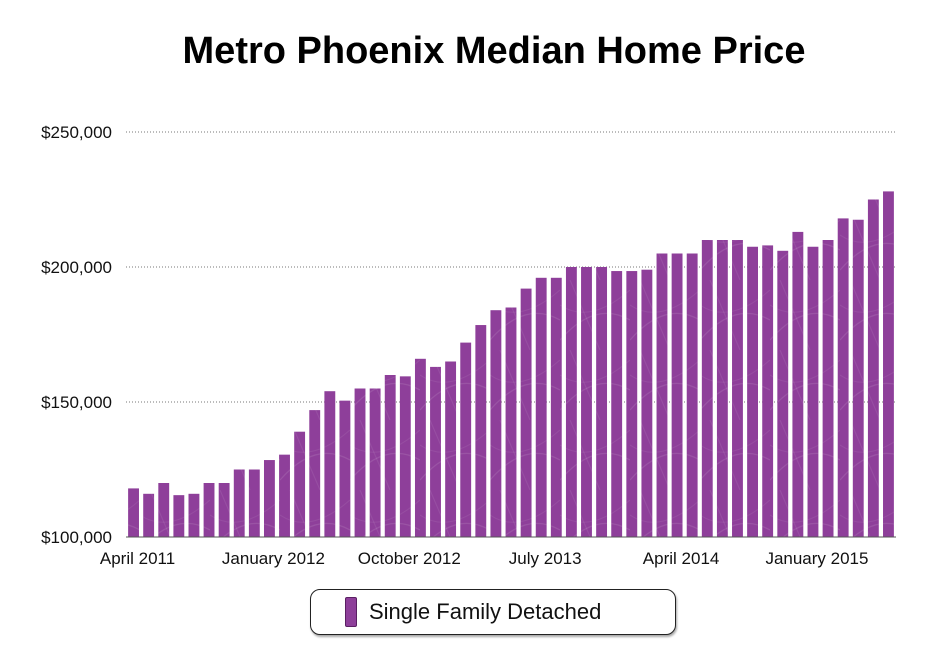 The width and height of the screenshot is (936, 654). What do you see at coordinates (409, 558) in the screenshot?
I see `x-tick-label: October 2012` at bounding box center [409, 558].